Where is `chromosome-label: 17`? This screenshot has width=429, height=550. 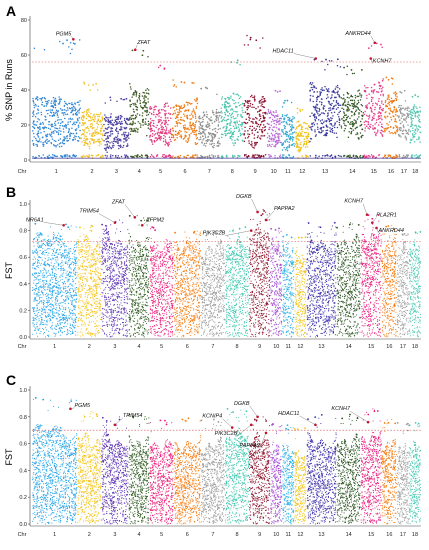 chromosome-label: 17 is located at coordinates (404, 172).